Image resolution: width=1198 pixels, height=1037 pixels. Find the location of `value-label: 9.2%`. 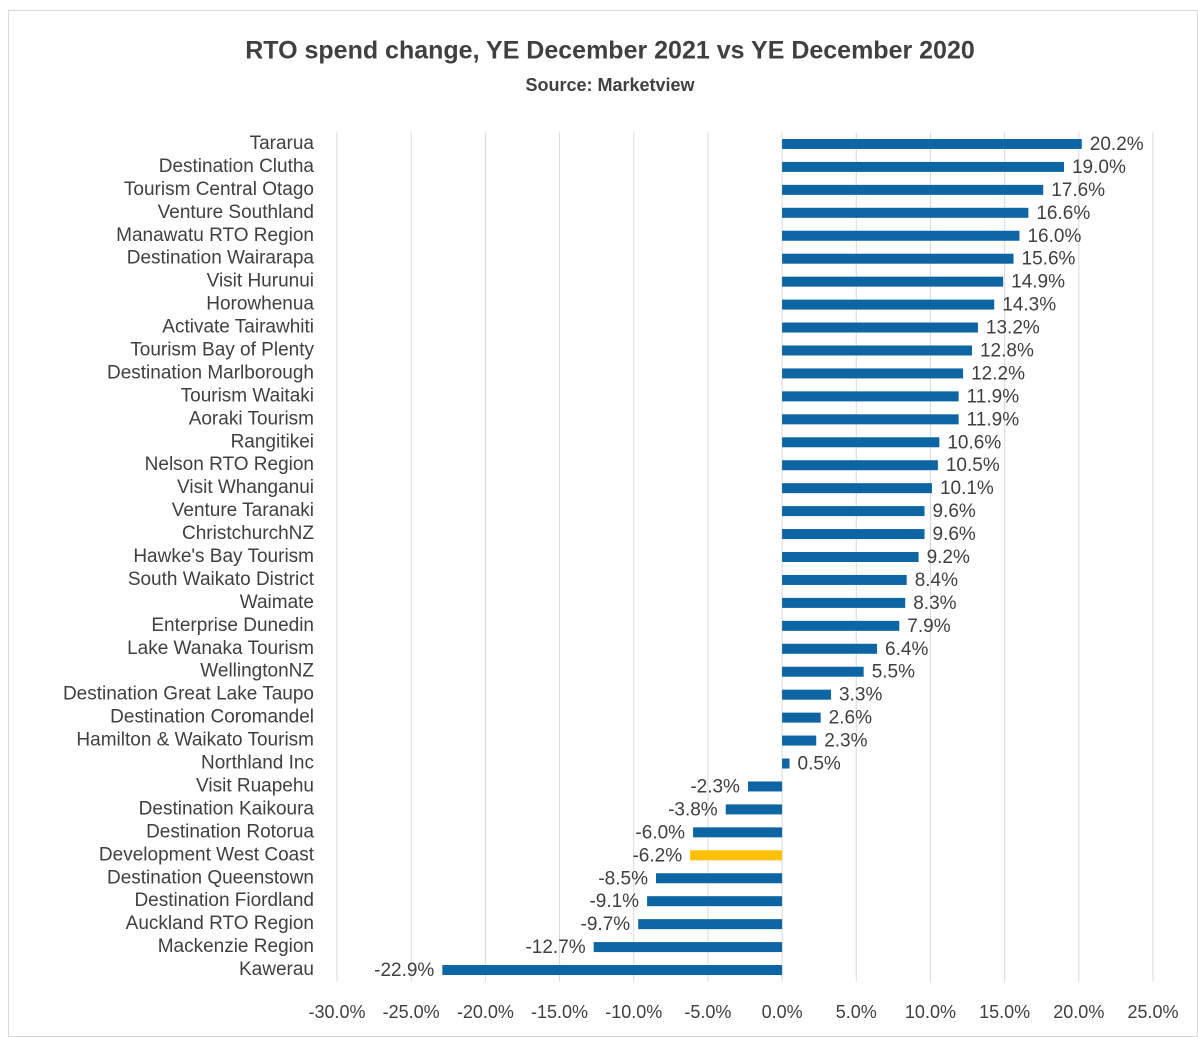

value-label: 9.2% is located at coordinates (948, 557).